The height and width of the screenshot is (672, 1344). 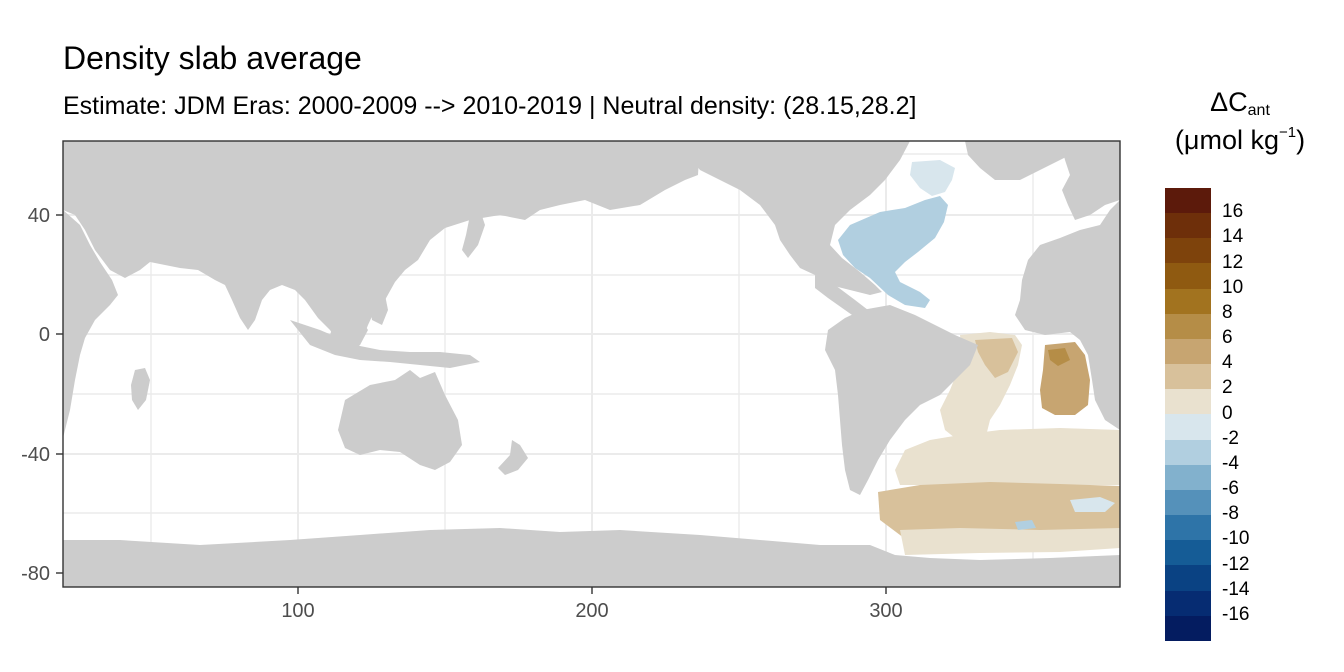 What do you see at coordinates (1059, 357) in the screenshot?
I see `field-angola-core` at bounding box center [1059, 357].